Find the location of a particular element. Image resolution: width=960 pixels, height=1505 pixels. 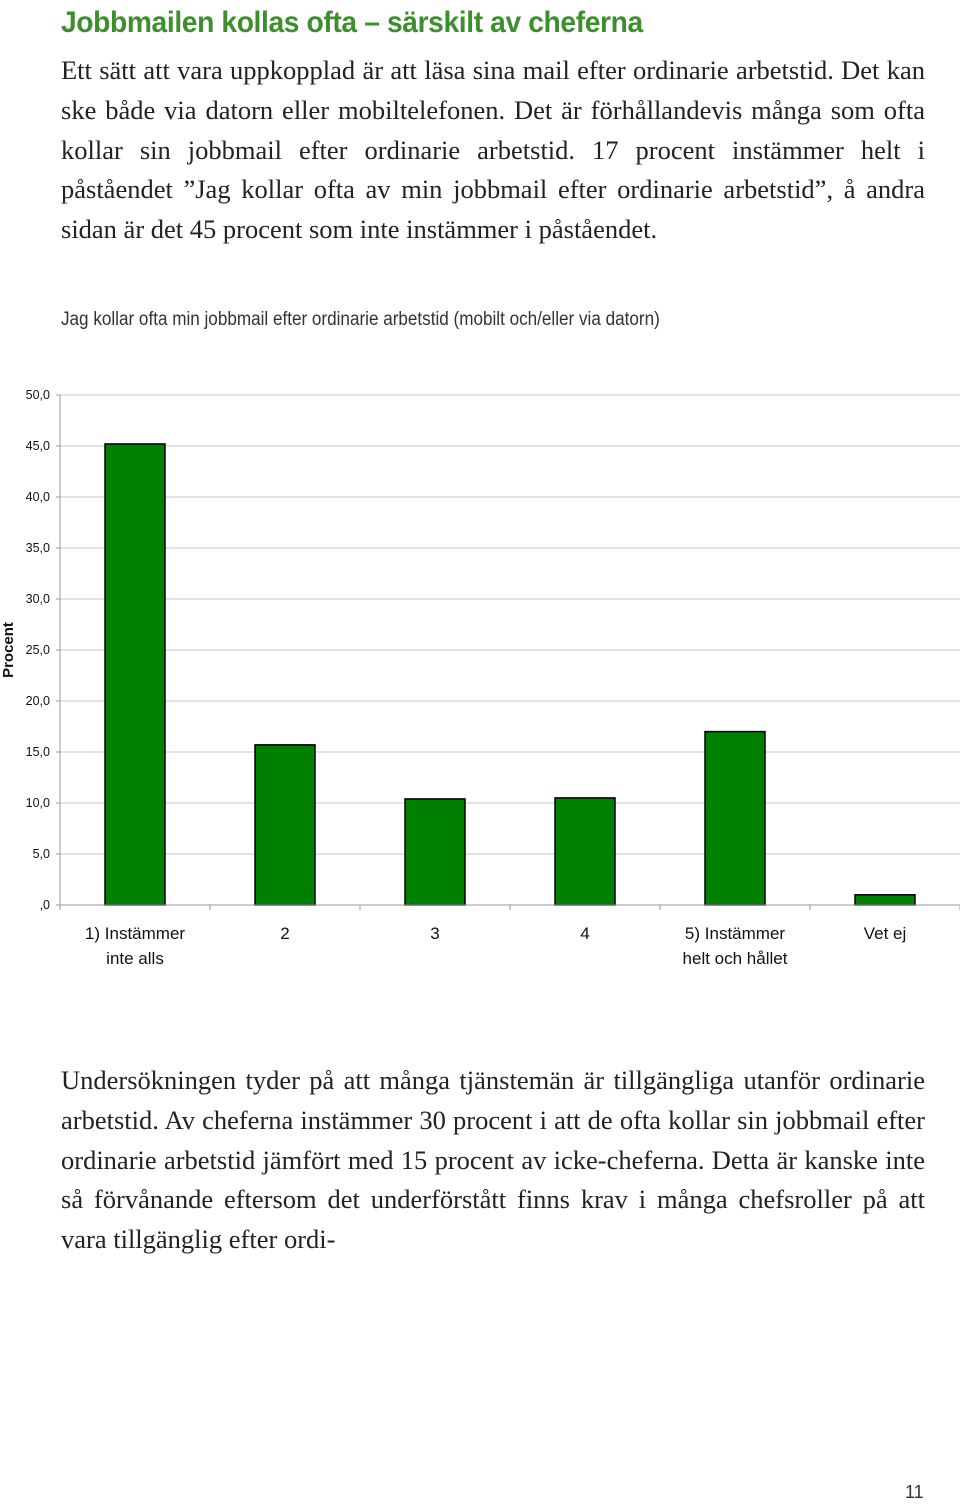

y-tick-label: 25,0 is located at coordinates (38, 650).